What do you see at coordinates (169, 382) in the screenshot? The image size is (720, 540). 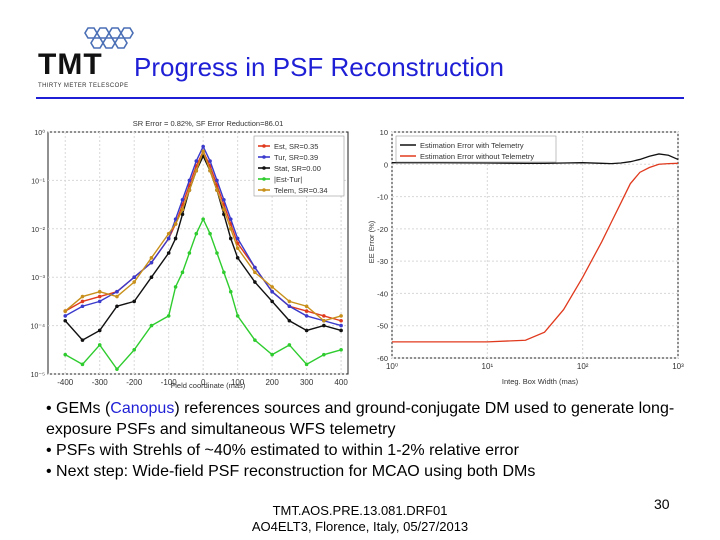 I see `x-tick-label: -100` at bounding box center [169, 382].